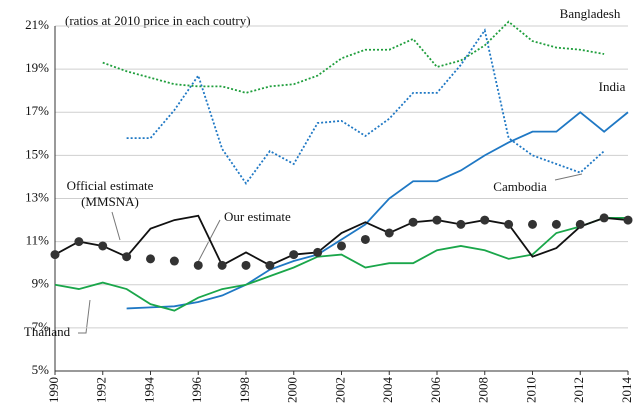 This screenshot has height=409, width=636. Describe the element at coordinates (37, 153) in the screenshot. I see `y-tick-label: 15%` at that location.